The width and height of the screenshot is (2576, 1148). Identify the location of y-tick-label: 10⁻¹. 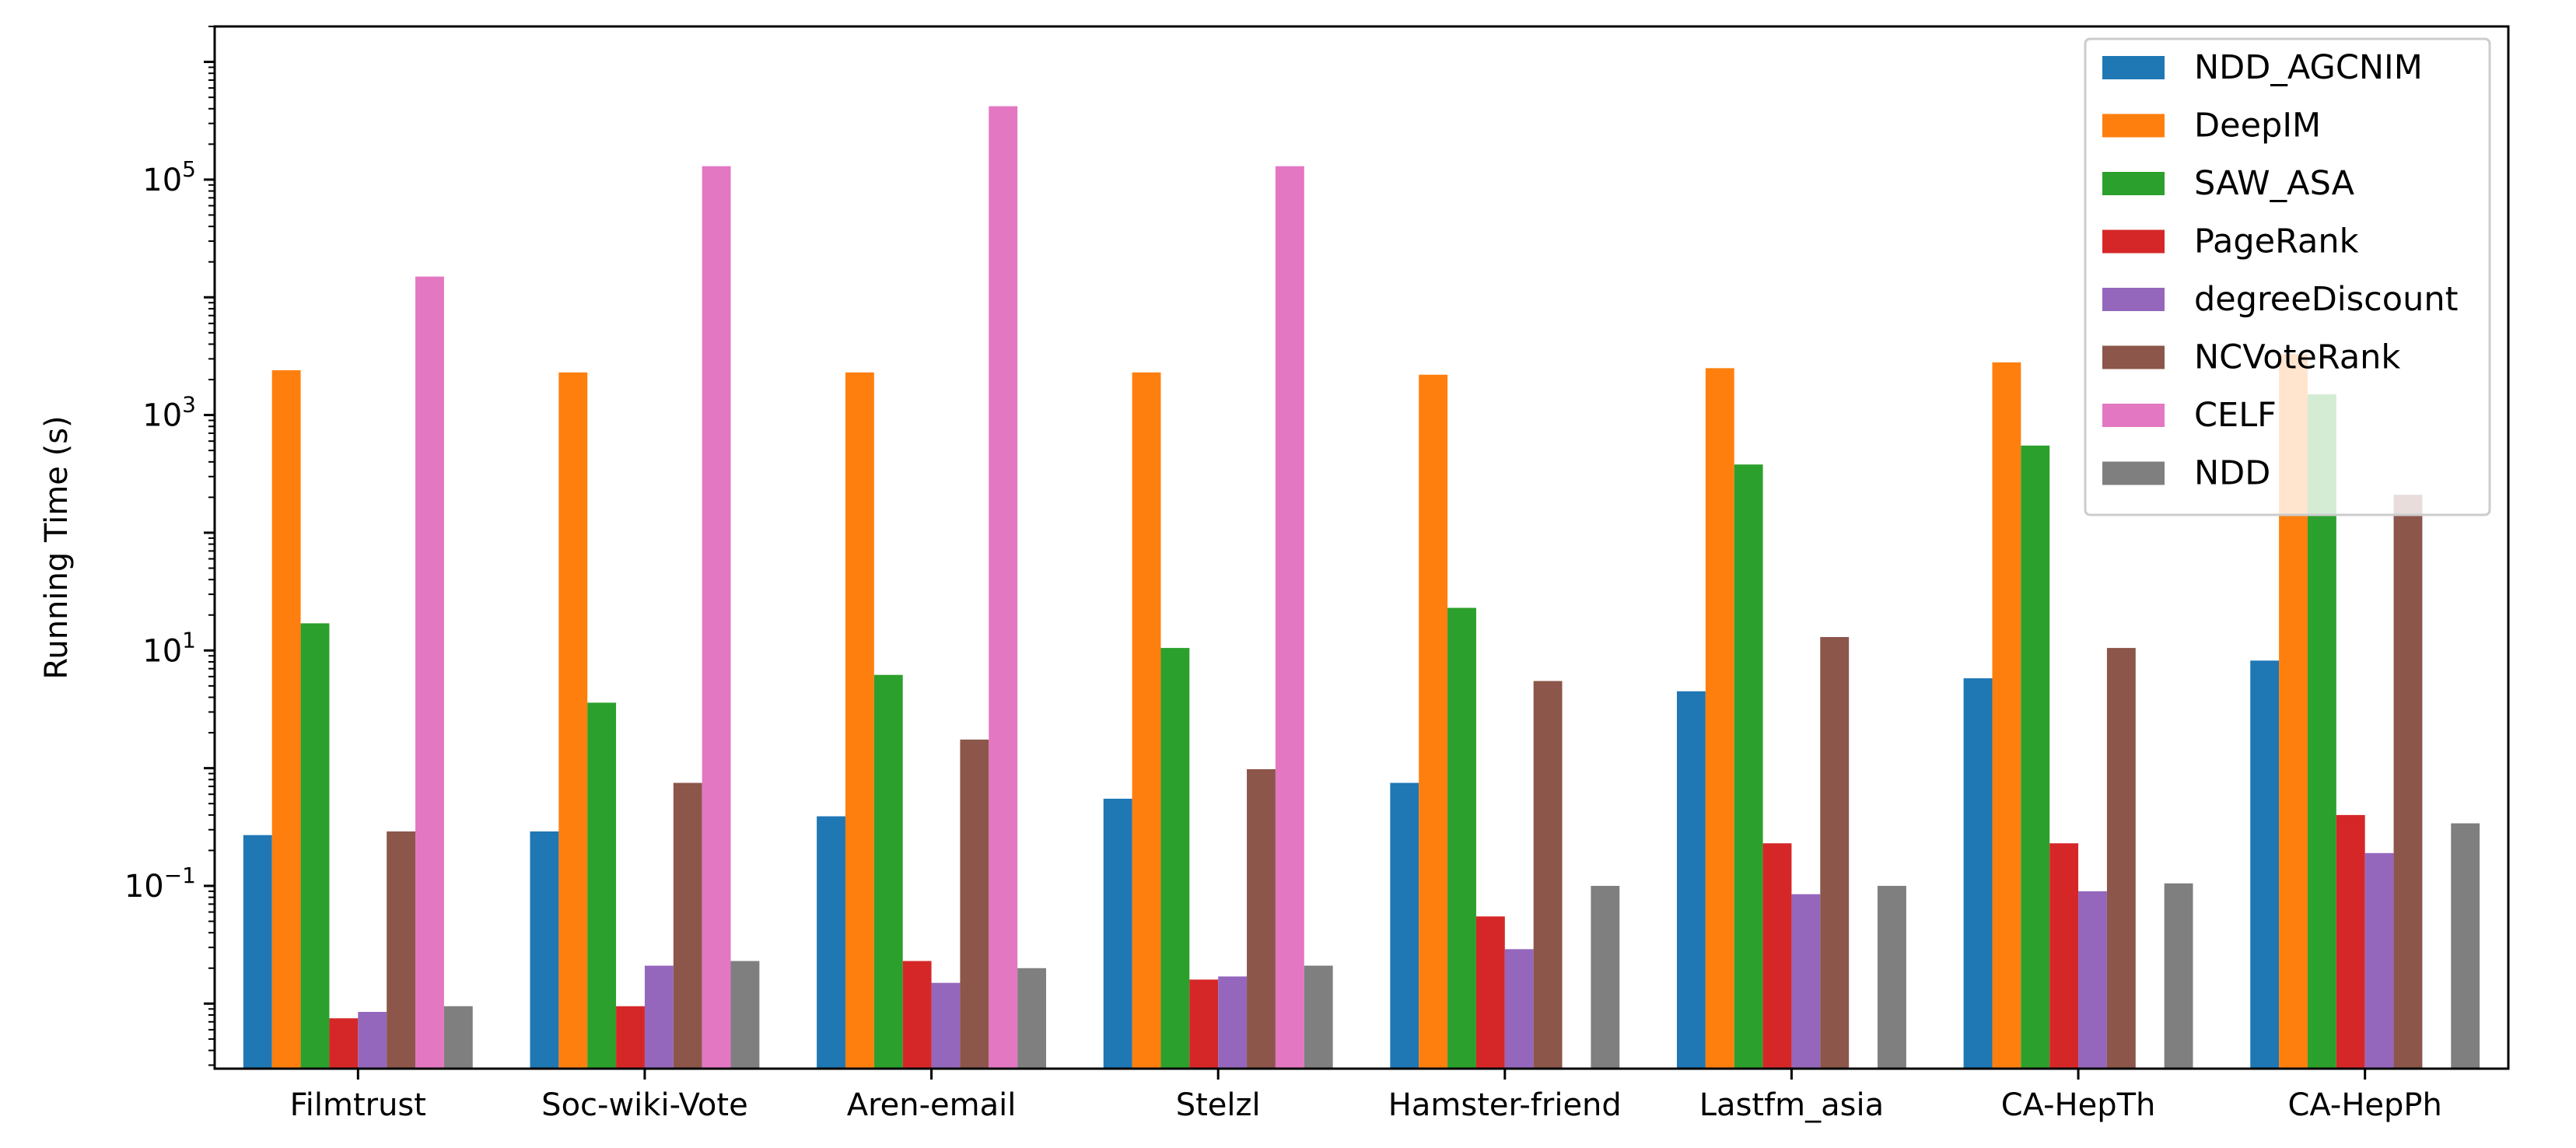
(160, 884).